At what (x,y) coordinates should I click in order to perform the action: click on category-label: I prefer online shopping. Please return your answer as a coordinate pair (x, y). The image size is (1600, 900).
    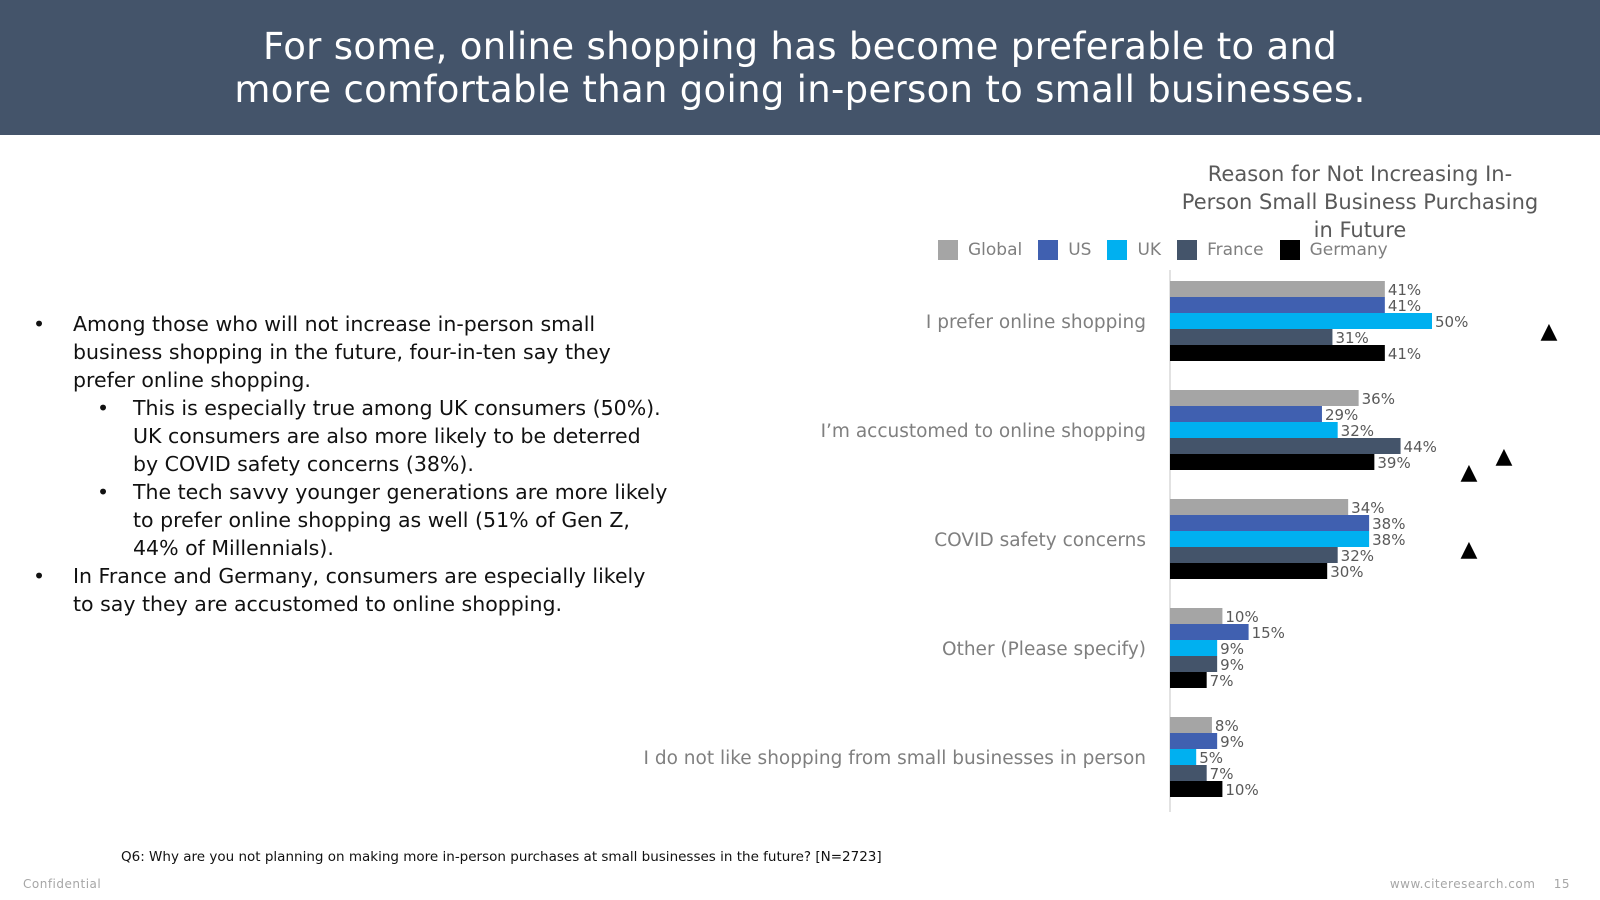
    Looking at the image, I should click on (1036, 322).